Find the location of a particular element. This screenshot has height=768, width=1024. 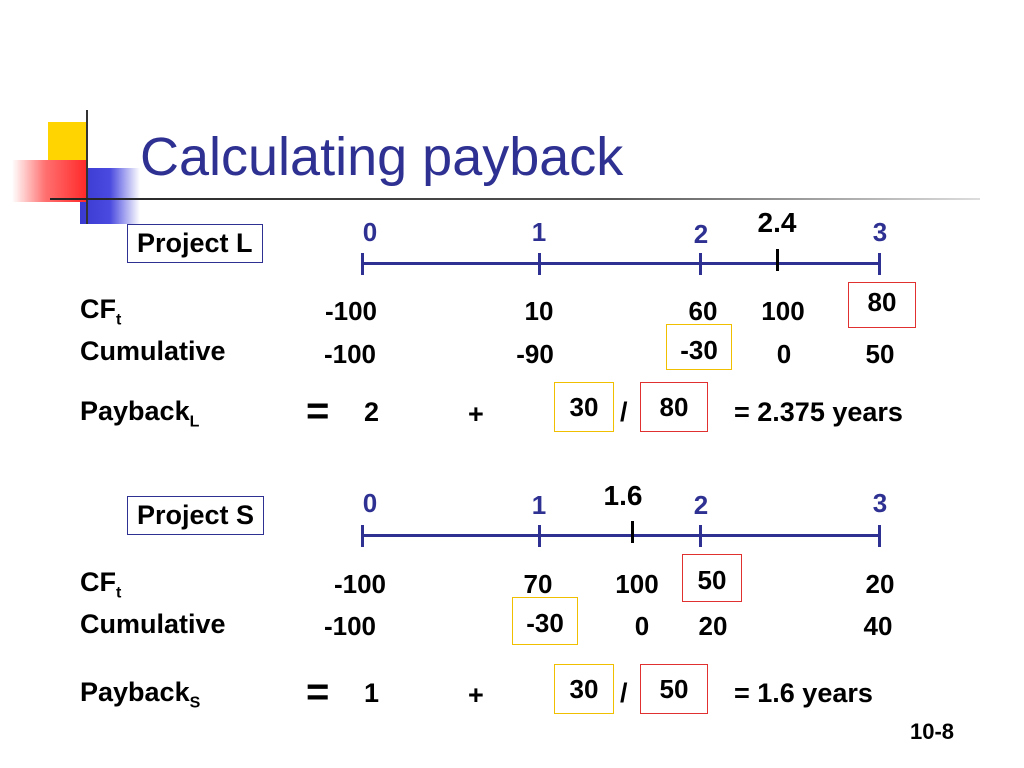

slide-title: Calculating payback is located at coordinates (382, 157).